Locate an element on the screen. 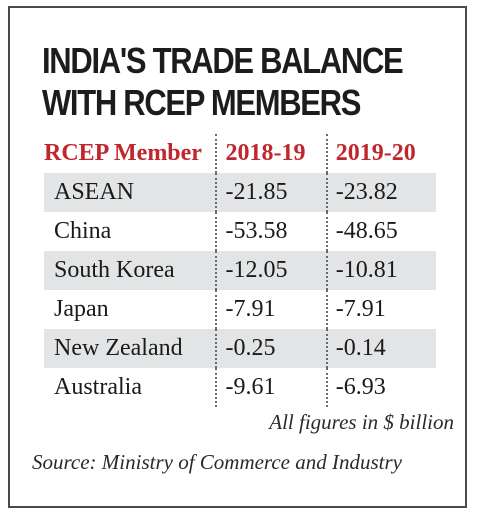 The image size is (480, 518). chart-title: INDIA'S TRADE BALANCE WITH RCEP MEMBERS is located at coordinates (223, 82).